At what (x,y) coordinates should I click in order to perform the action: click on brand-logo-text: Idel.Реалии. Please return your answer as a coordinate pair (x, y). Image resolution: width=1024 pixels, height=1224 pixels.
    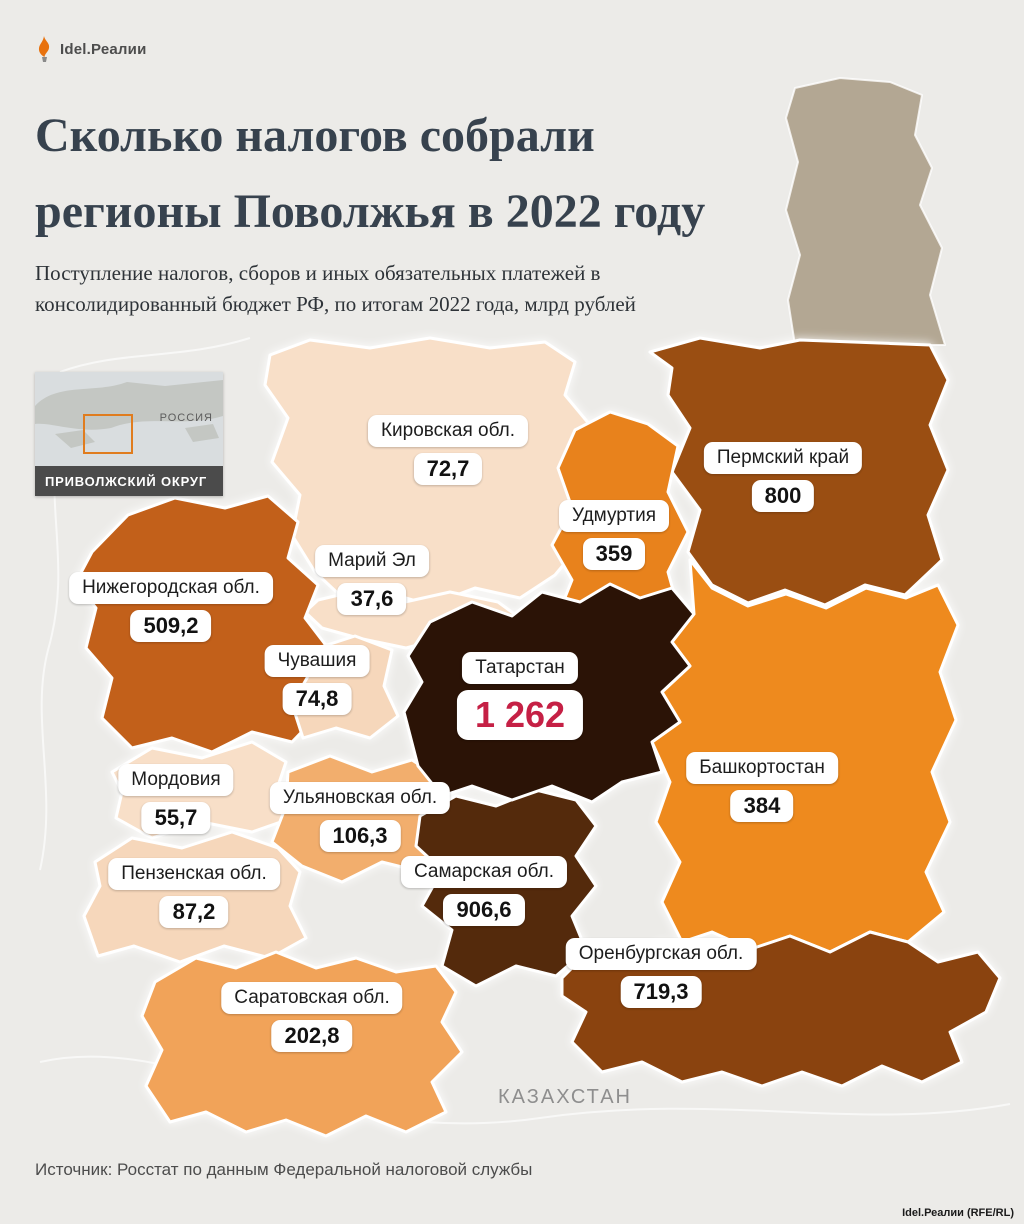
    Looking at the image, I should click on (103, 49).